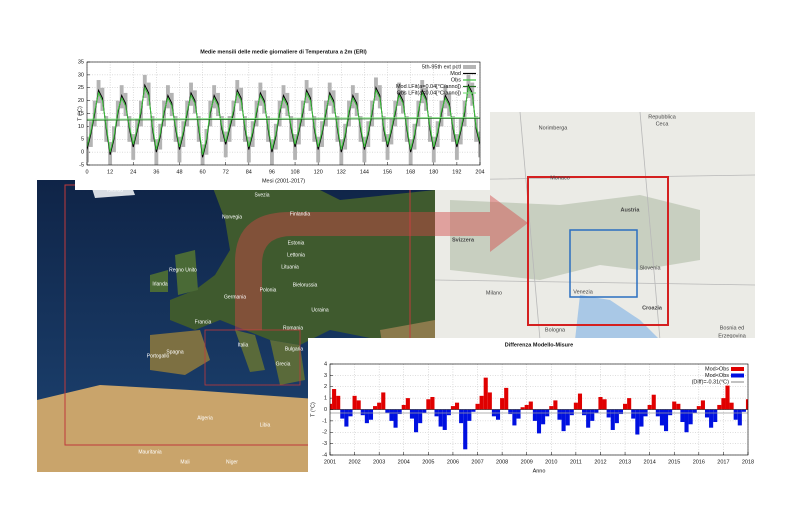 The image size is (800, 519). Describe the element at coordinates (226, 172) in the screenshot. I see `x-tick-label: 72` at that location.